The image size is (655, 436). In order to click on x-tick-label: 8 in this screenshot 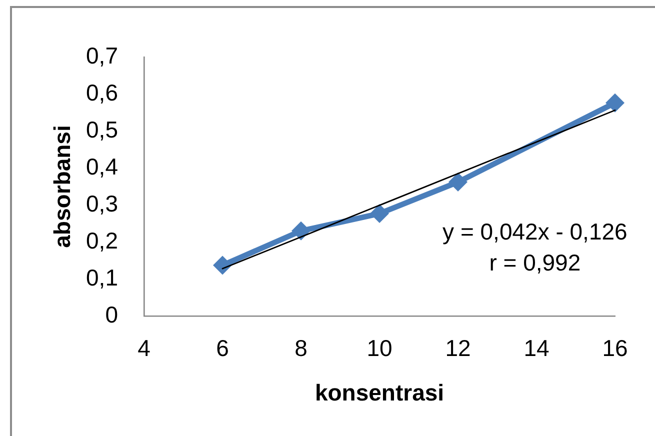, I will do `click(301, 348)`.